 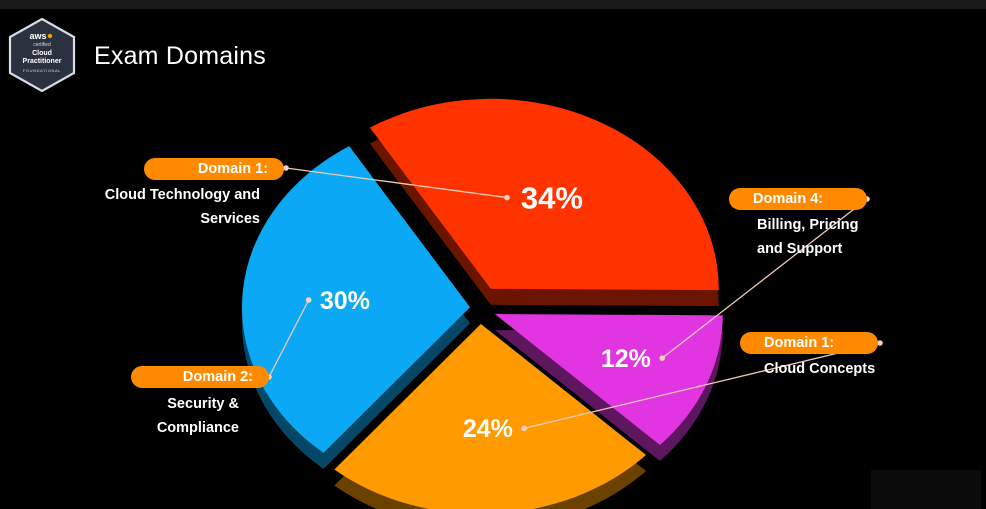 What do you see at coordinates (37, 36) in the screenshot?
I see `badge-brand: aws` at bounding box center [37, 36].